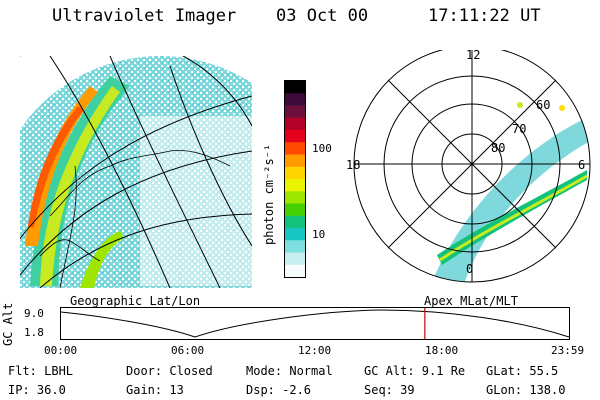 Image resolution: width=600 pixels, height=400 pixels. Describe the element at coordinates (289, 371) in the screenshot. I see `mode-info: Mode: Normal` at that location.